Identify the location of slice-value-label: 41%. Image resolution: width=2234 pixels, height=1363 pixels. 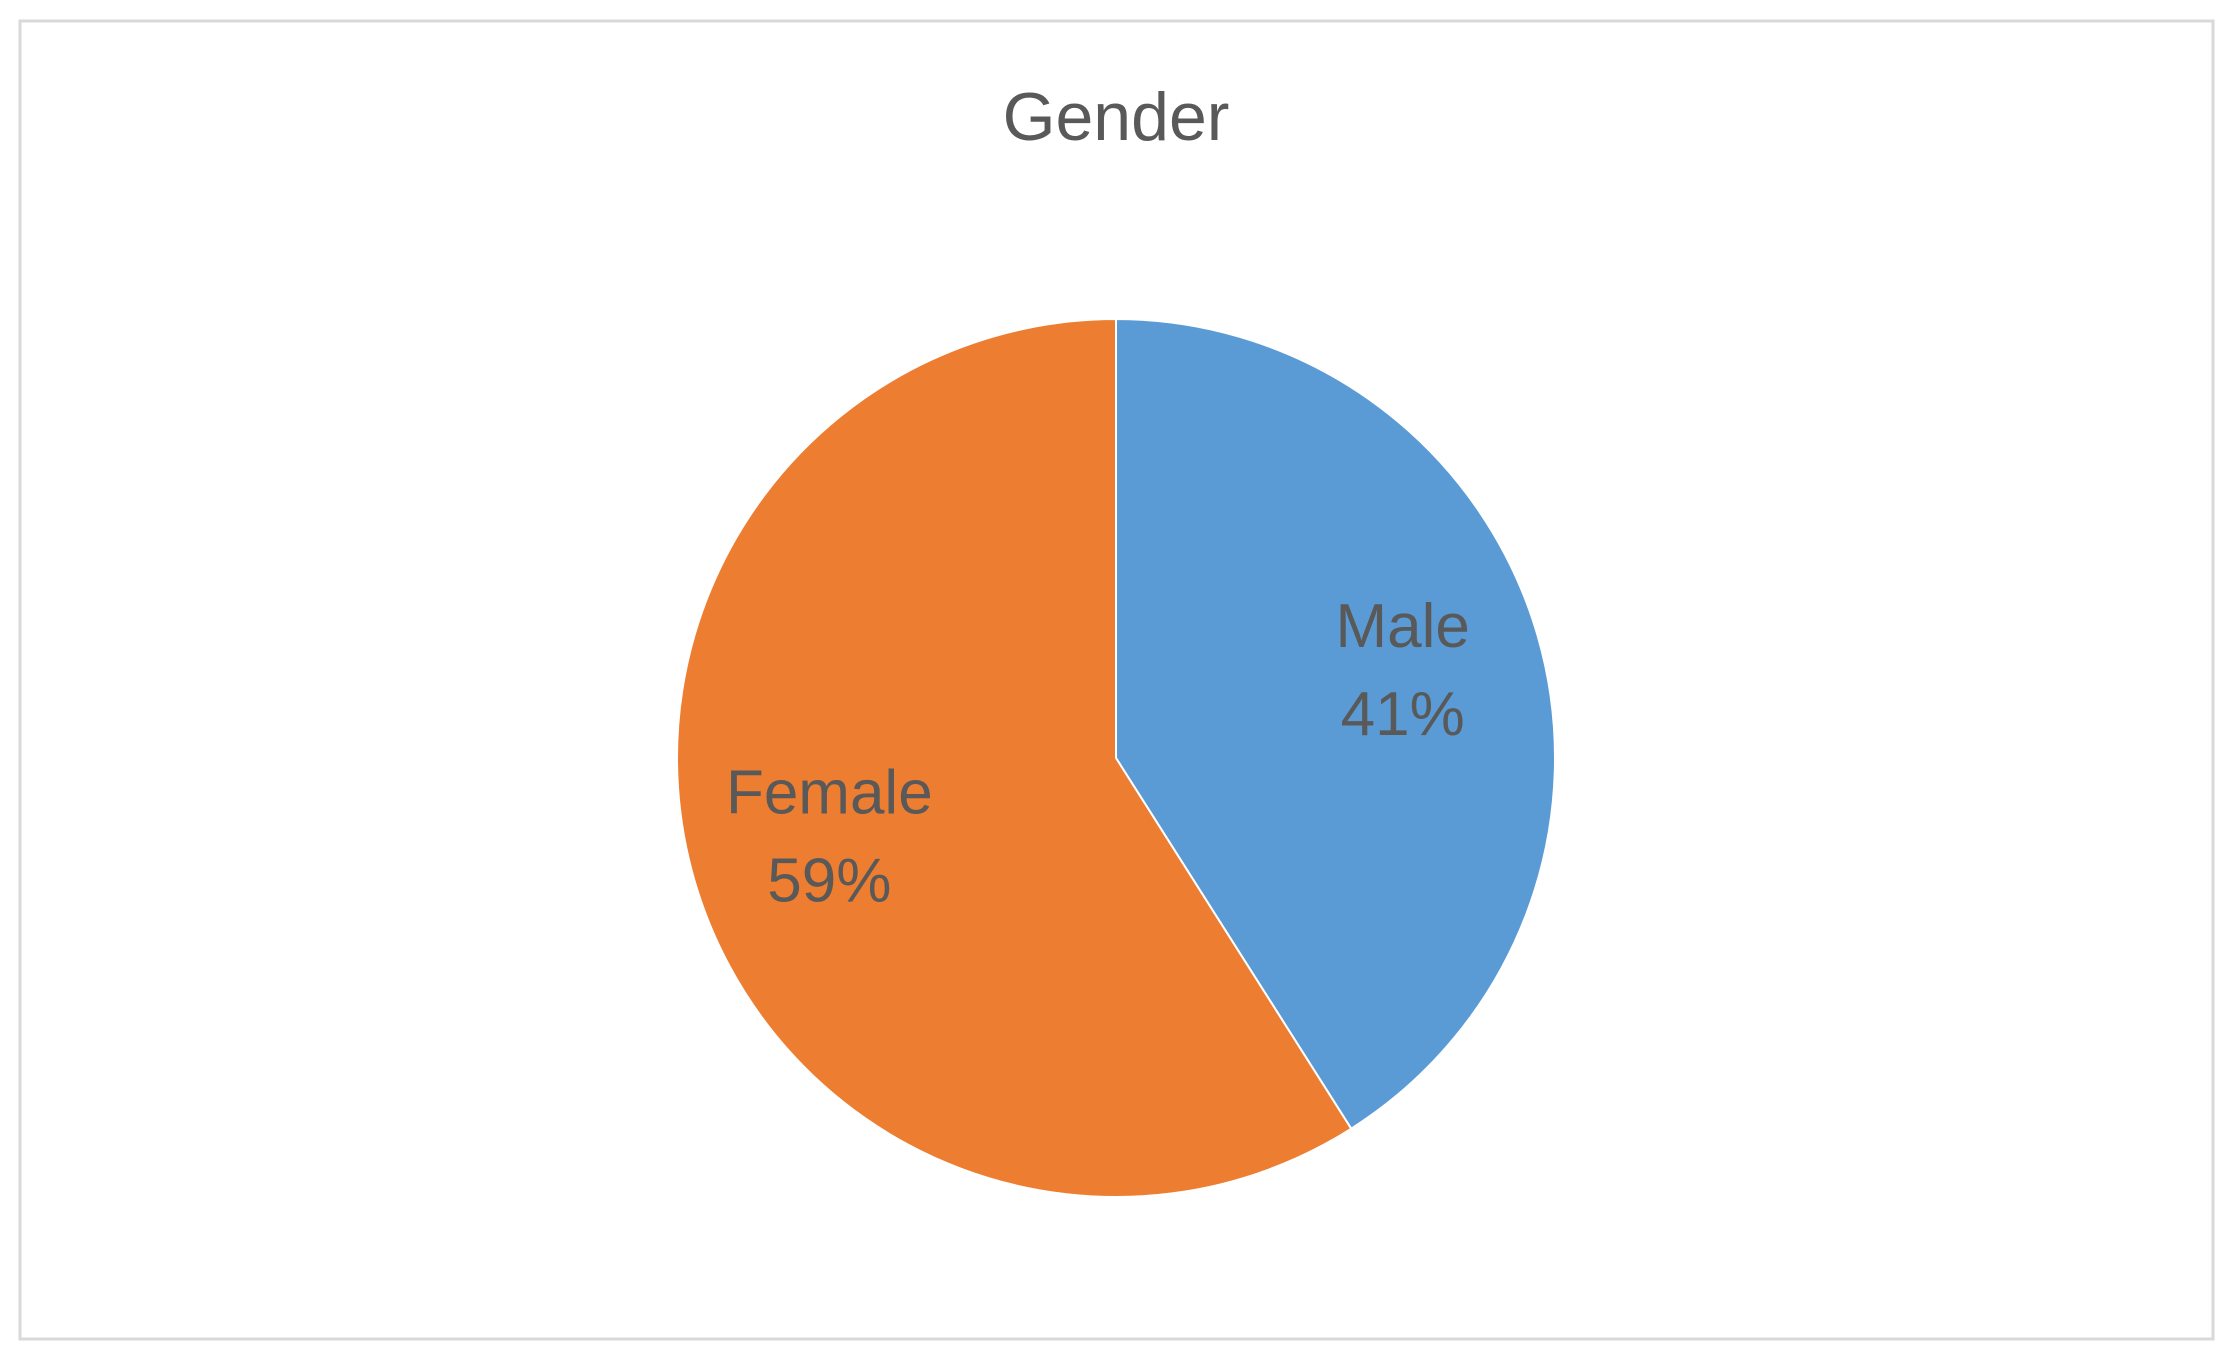
(1403, 714).